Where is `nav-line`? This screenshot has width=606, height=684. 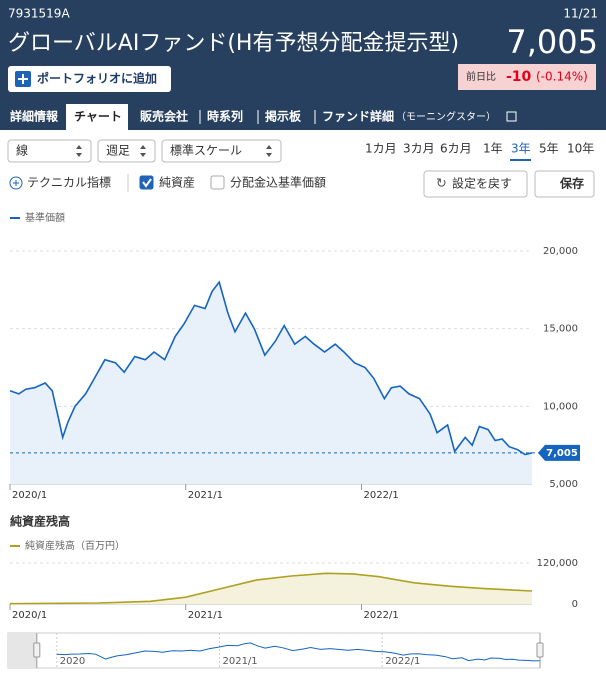
nav-line is located at coordinates (298, 652).